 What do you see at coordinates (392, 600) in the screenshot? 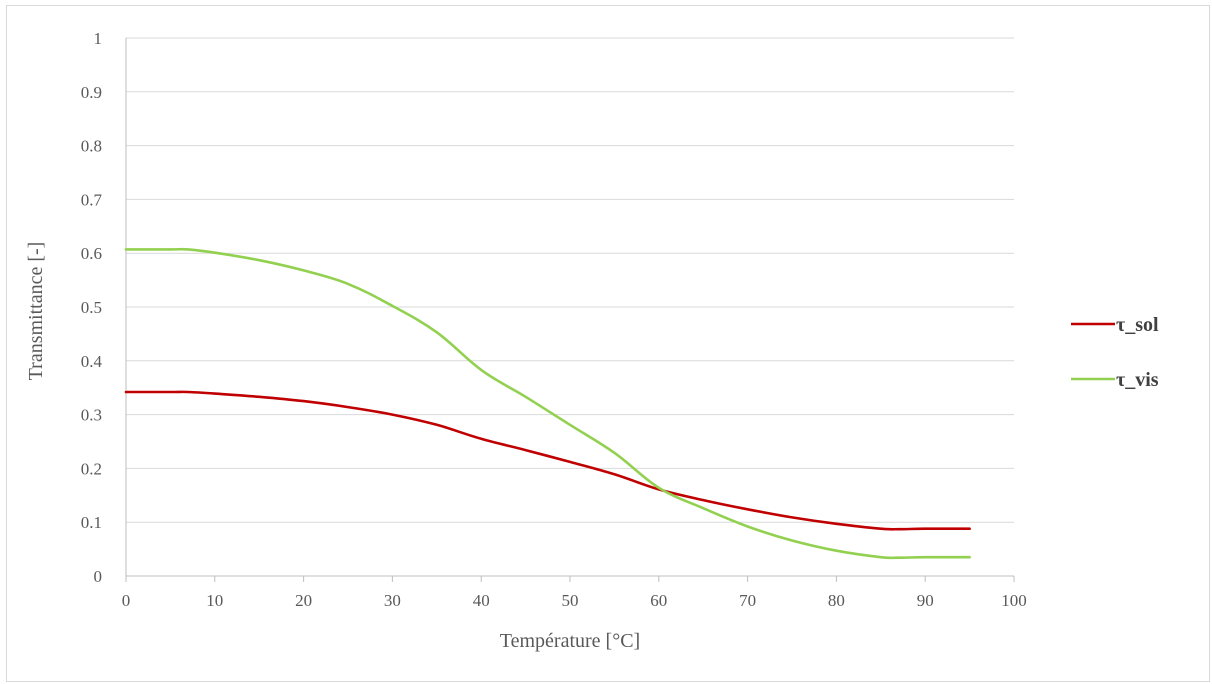
I see `x-tick-label: 30` at bounding box center [392, 600].